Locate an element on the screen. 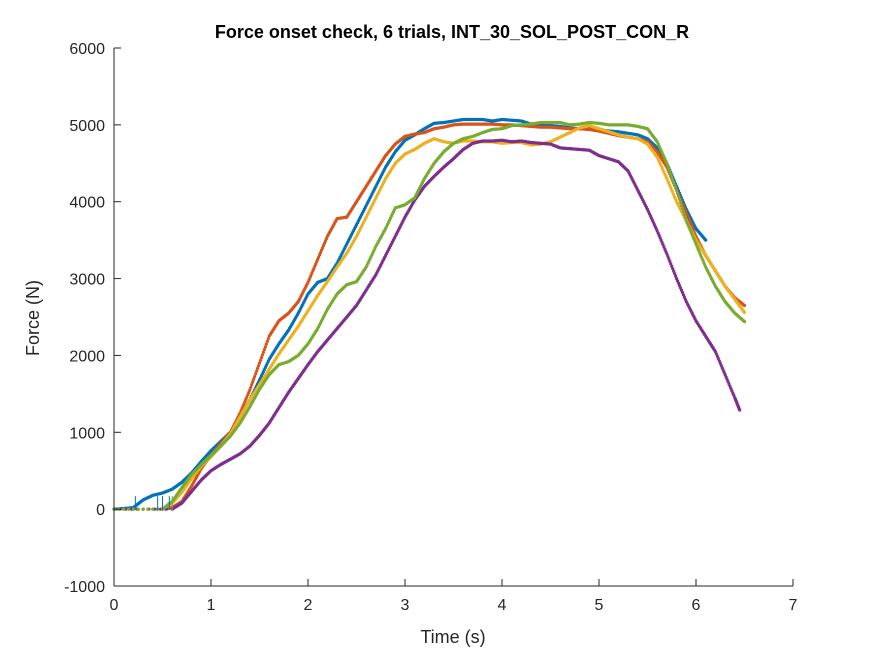 The image size is (875, 656). y-tick-label: -1000 is located at coordinates (84, 587).